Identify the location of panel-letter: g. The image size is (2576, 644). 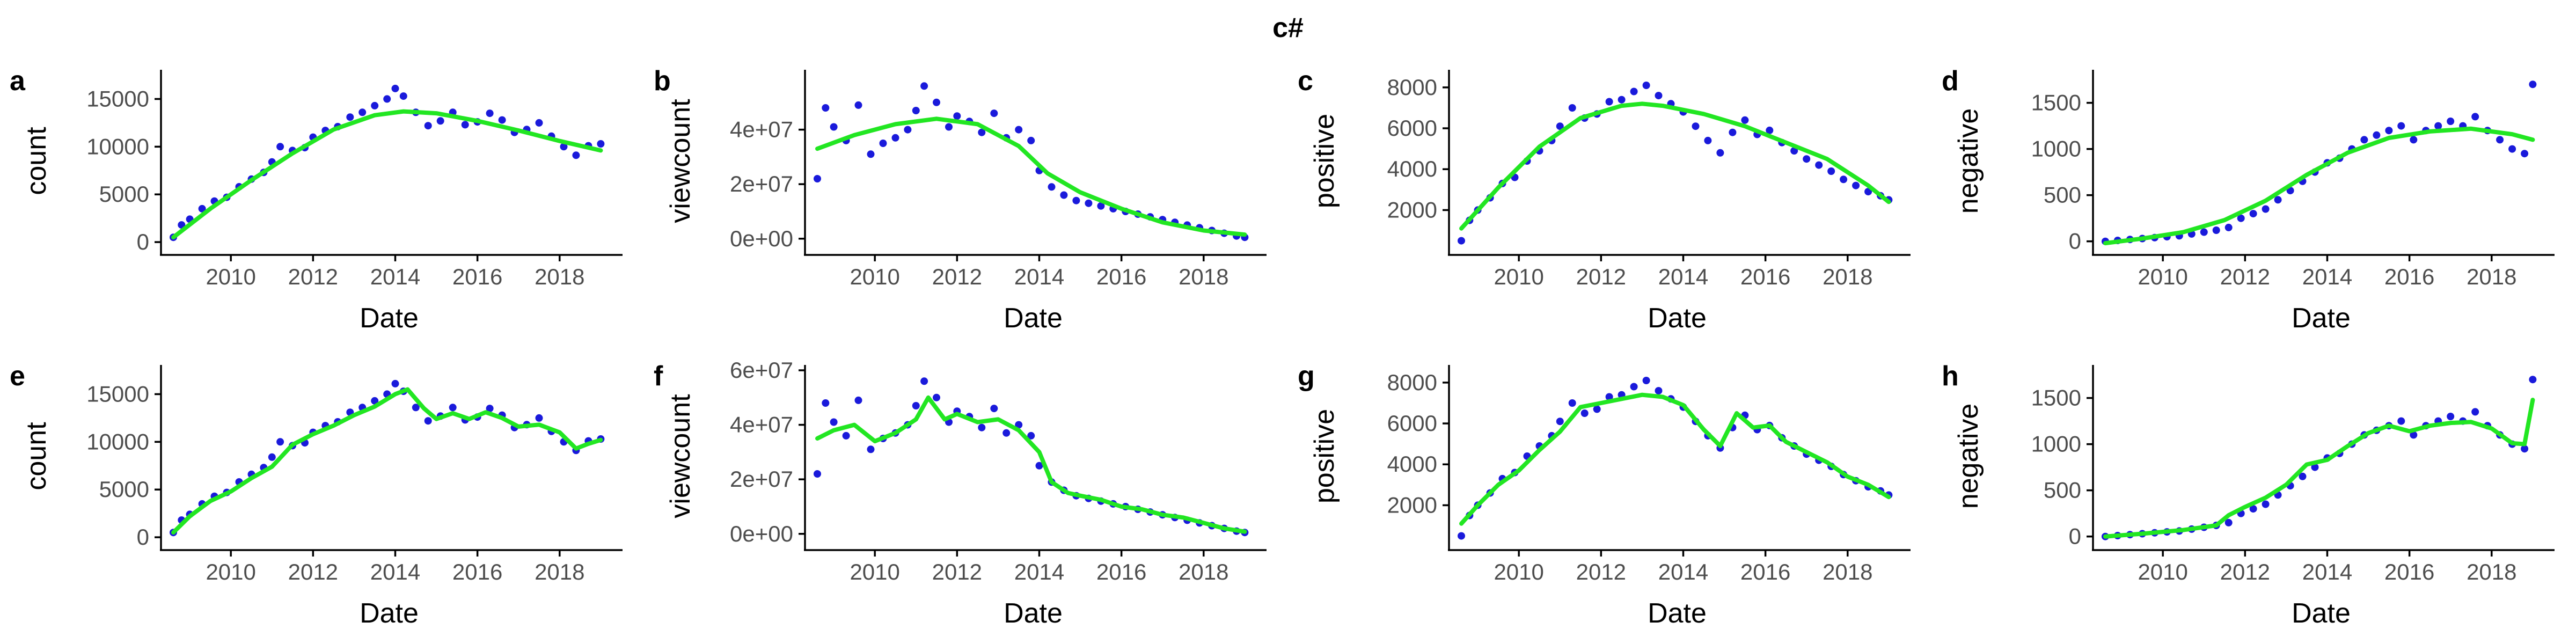
(1306, 376).